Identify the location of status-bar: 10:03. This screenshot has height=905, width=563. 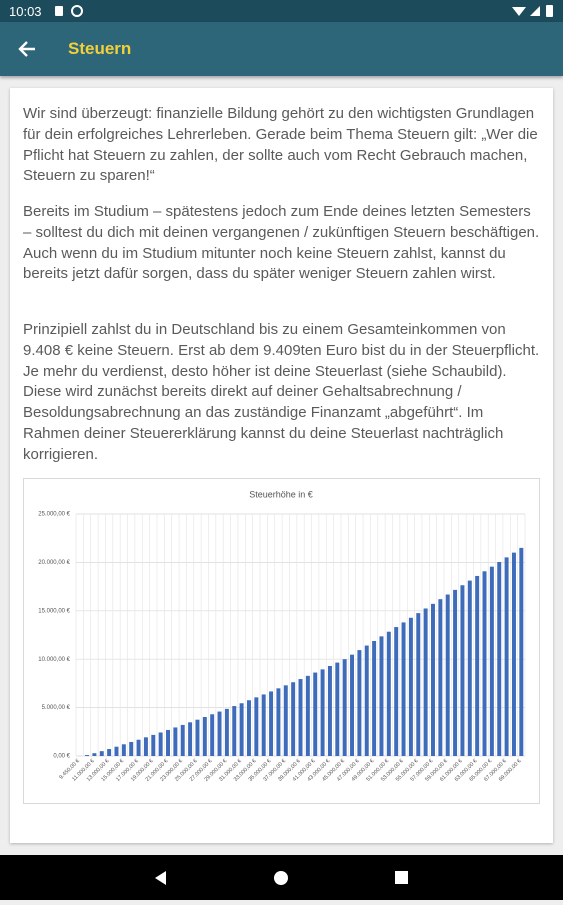
(281, 11).